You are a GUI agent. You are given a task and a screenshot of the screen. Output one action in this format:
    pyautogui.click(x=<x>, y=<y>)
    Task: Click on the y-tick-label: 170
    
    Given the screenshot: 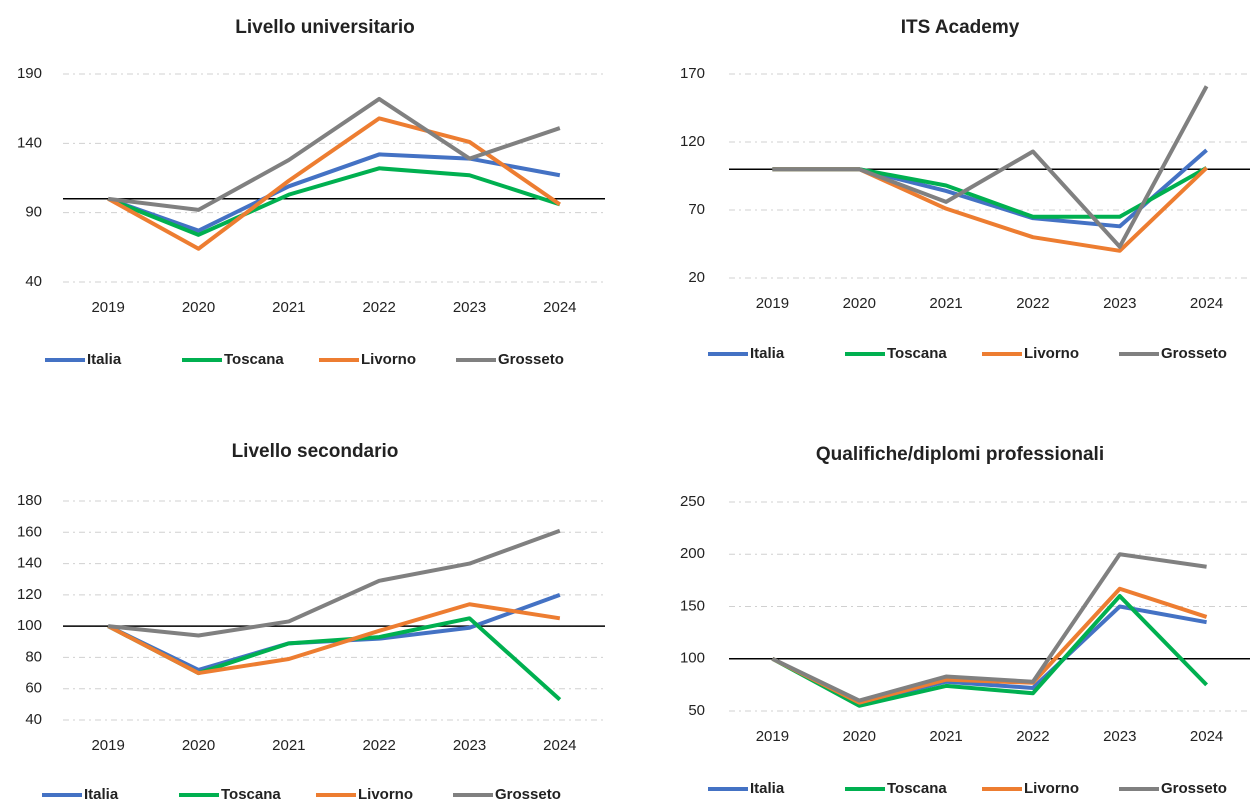 What is the action you would take?
    pyautogui.click(x=692, y=73)
    